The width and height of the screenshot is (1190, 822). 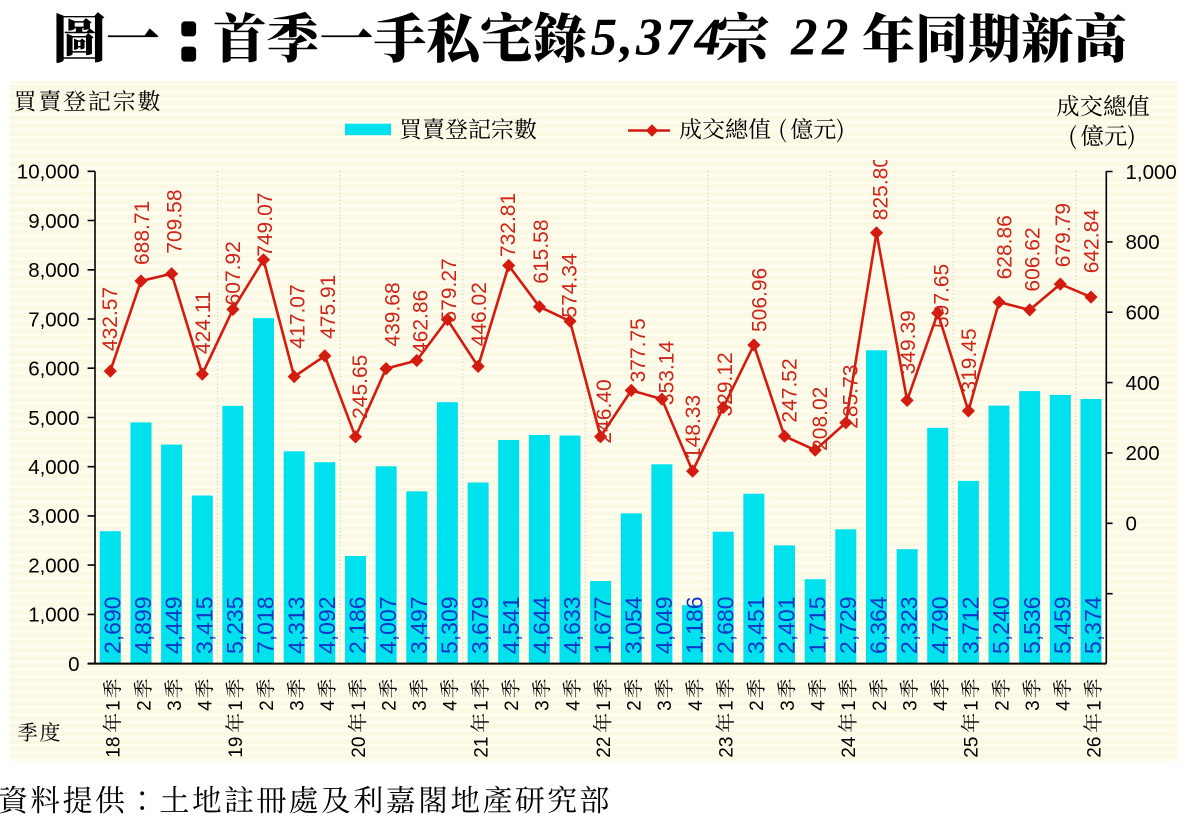 What do you see at coordinates (114, 747) in the screenshot?
I see `svg-text: 18` at bounding box center [114, 747].